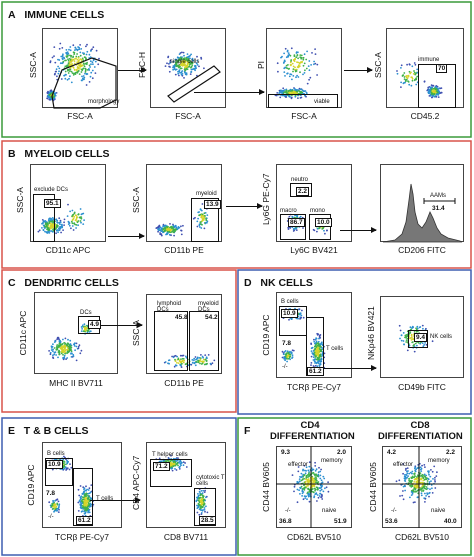 The image size is (474, 557). I want to click on gate-value: 13.9, so click(212, 205).